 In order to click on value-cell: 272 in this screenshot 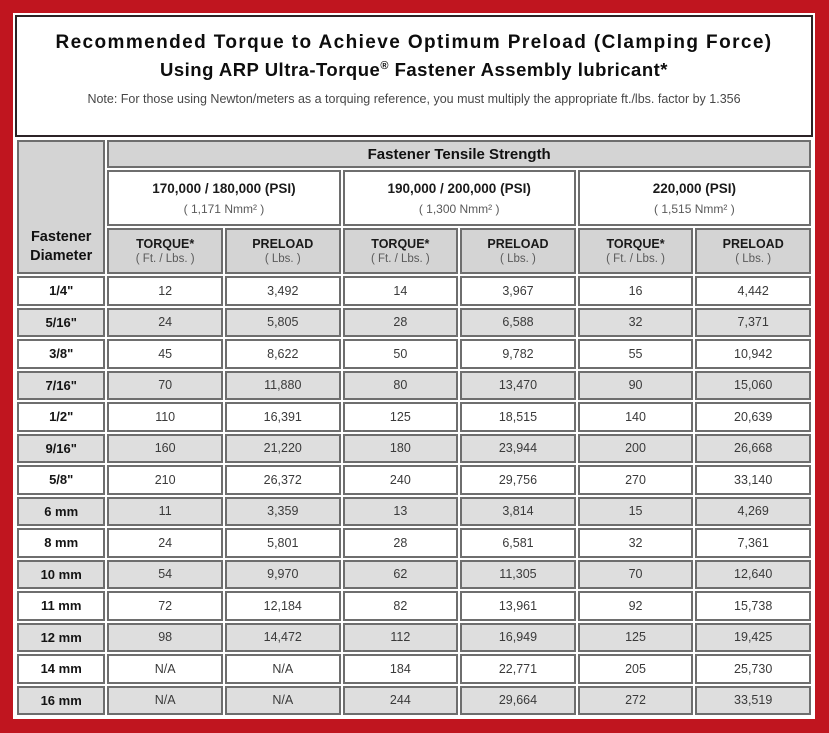, I will do `click(635, 700)`.